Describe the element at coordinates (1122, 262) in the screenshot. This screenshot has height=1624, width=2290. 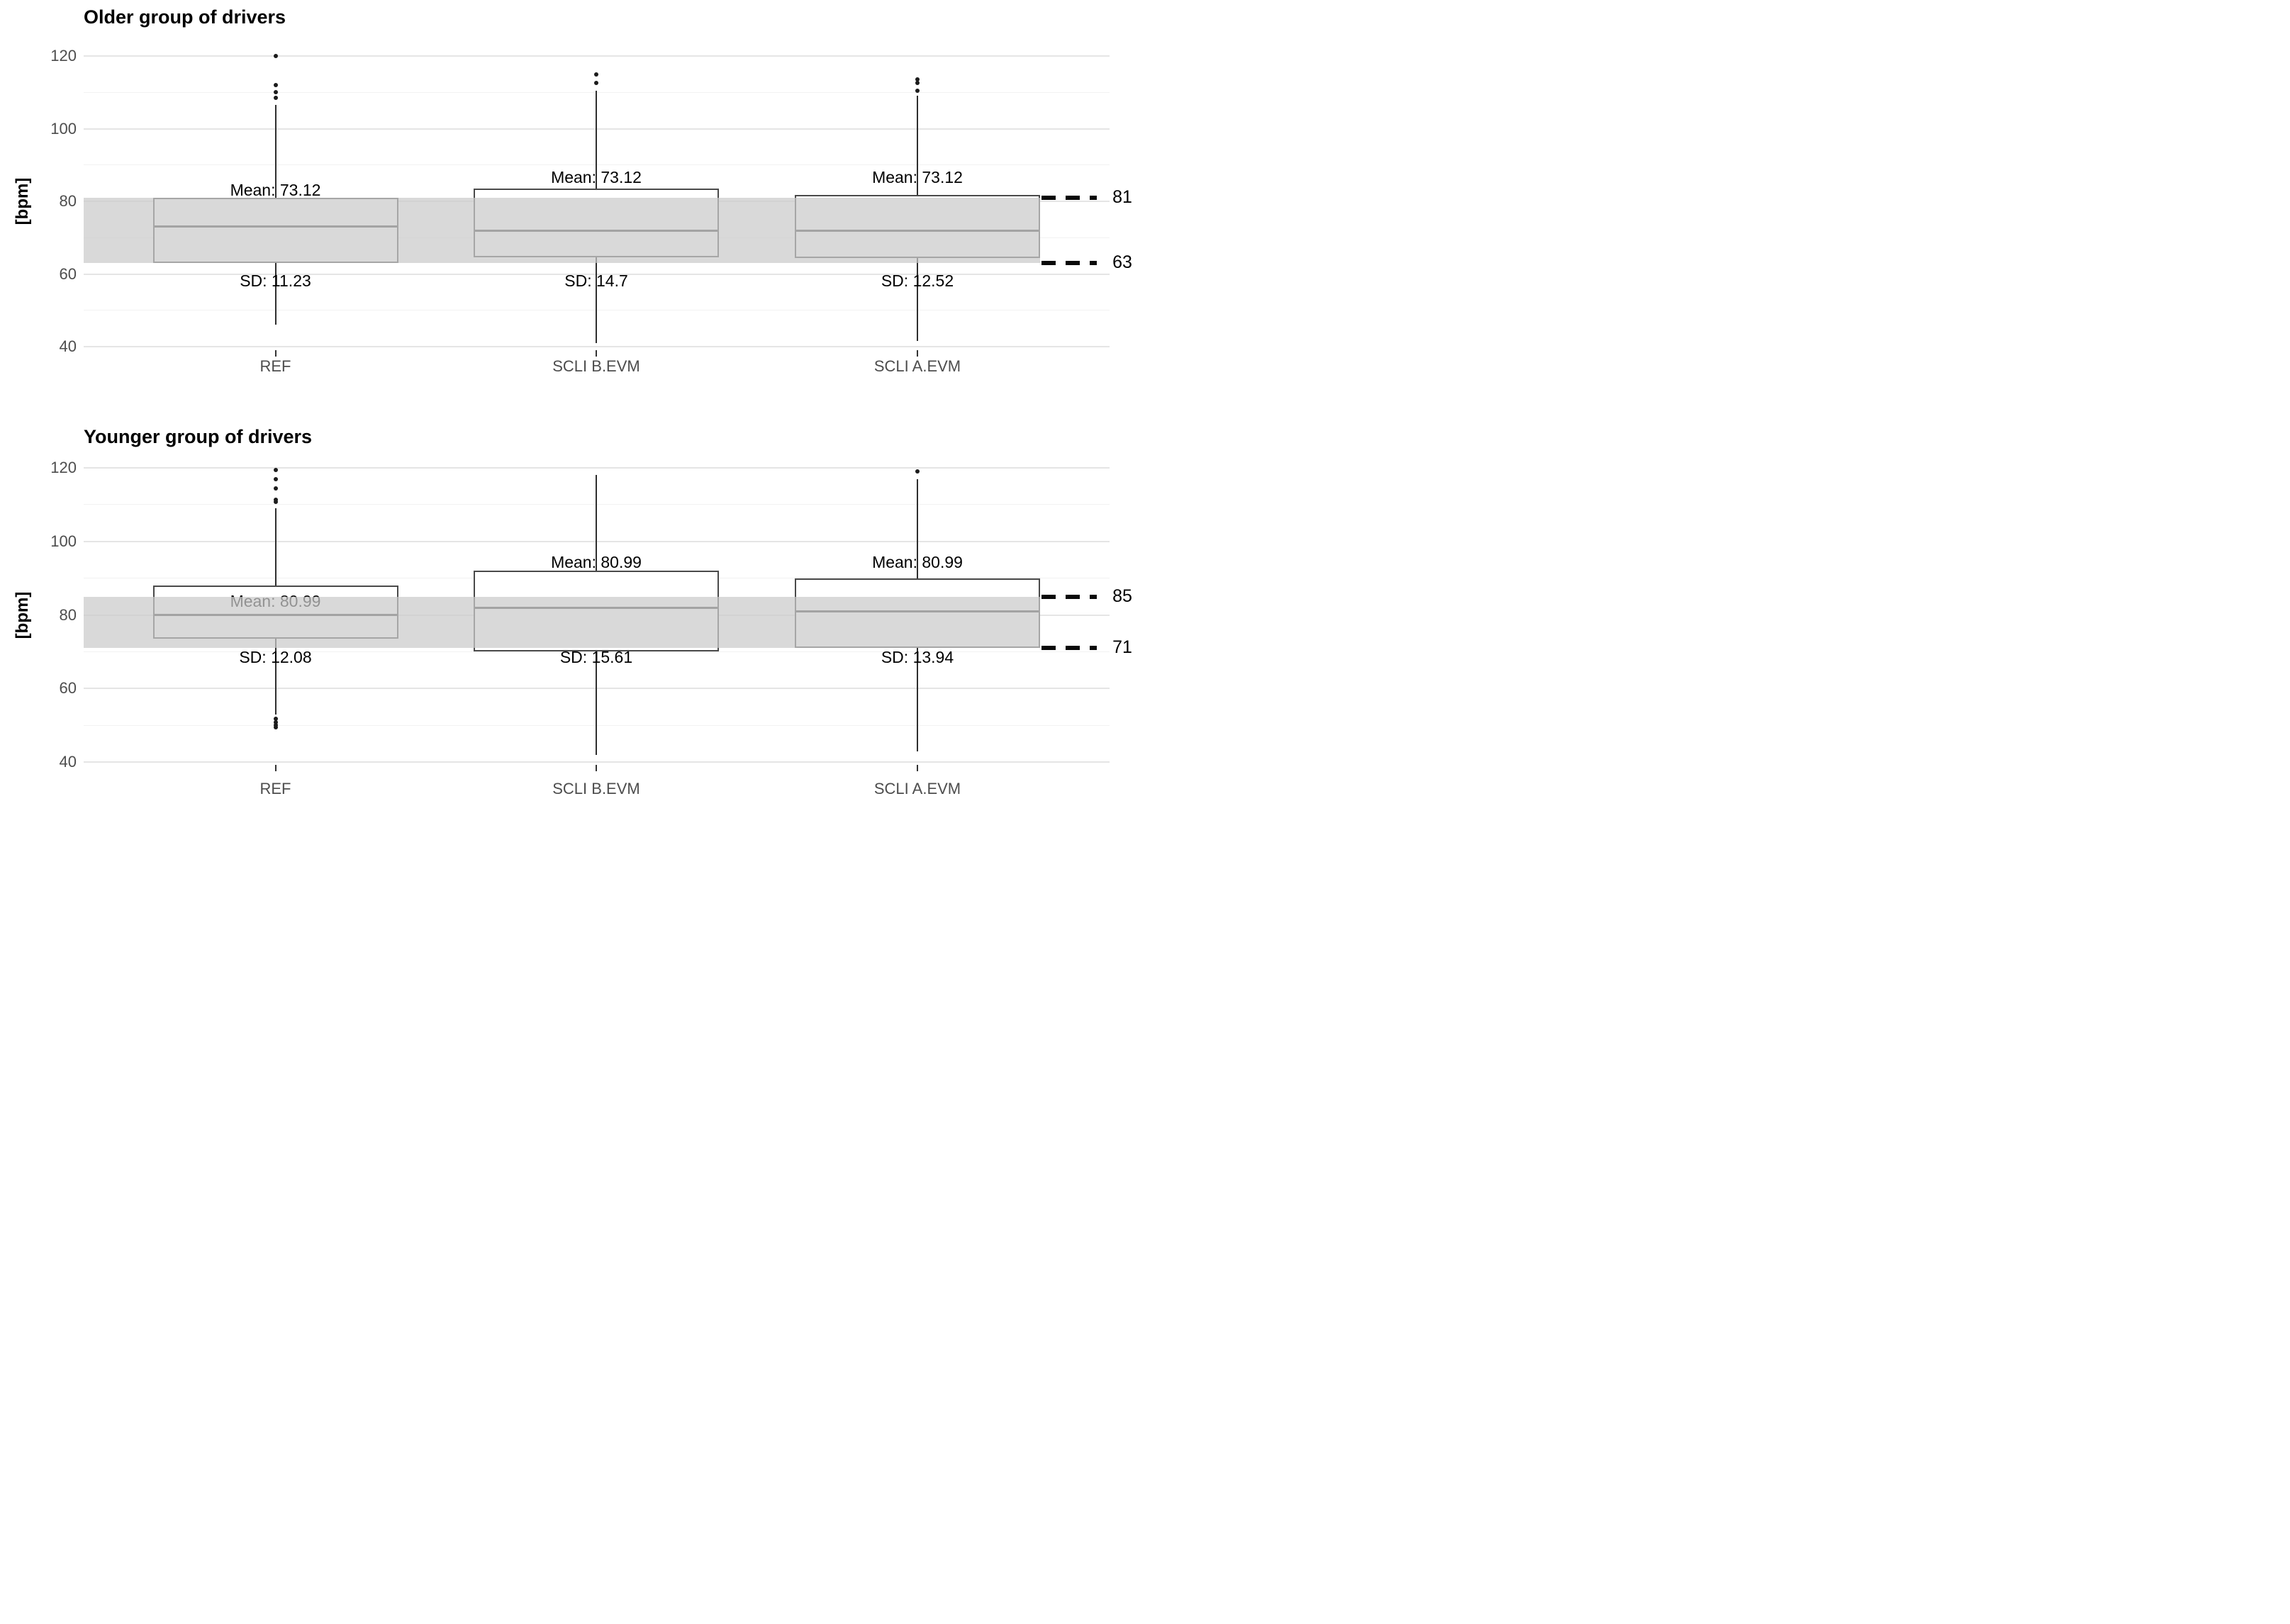
I see `reference-value-label: 63` at that location.